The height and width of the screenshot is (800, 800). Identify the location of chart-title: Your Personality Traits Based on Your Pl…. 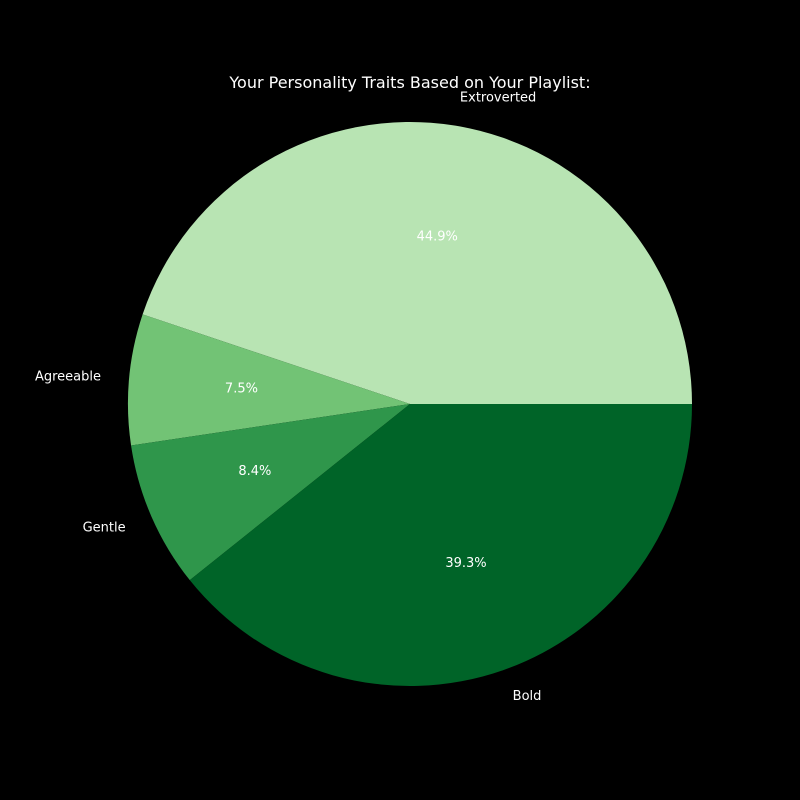
(409, 82).